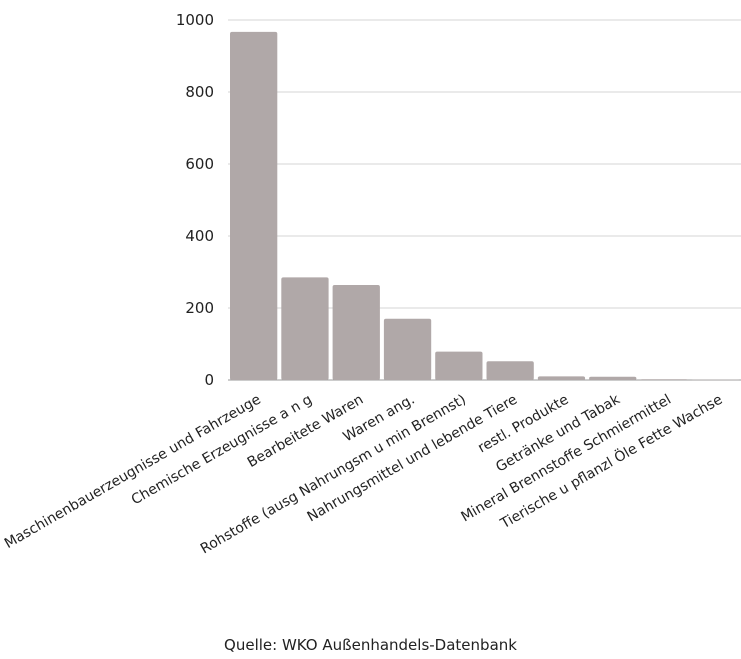 This screenshot has width=741, height=659. What do you see at coordinates (195, 200) in the screenshot?
I see `y-axis-ticks: 0 200 400 600 800 1000` at bounding box center [195, 200].